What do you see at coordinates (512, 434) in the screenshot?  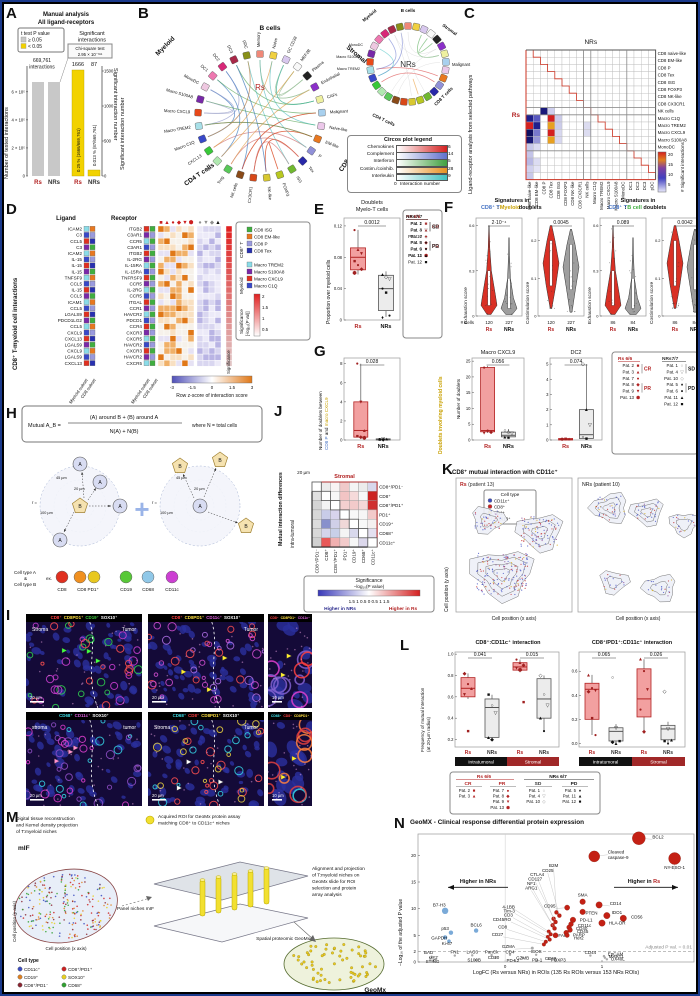 I see `point-symbol: ▽` at bounding box center [512, 434].